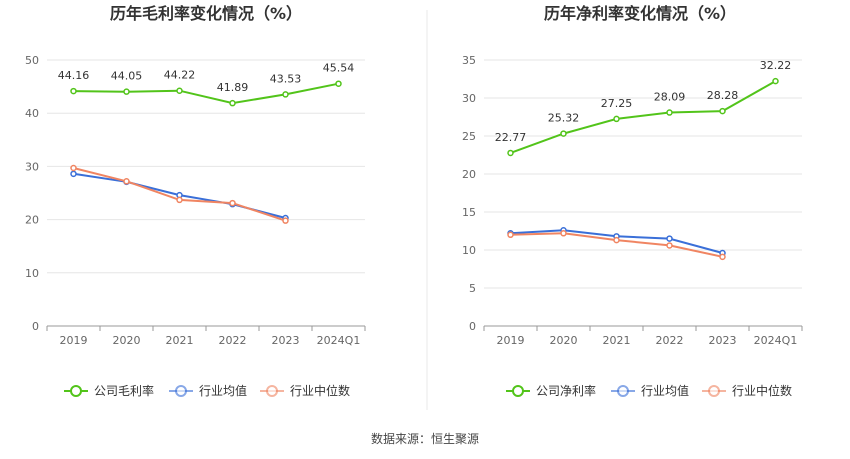 The width and height of the screenshot is (850, 459). I want to click on y-tick-label: 35, so click(469, 60).